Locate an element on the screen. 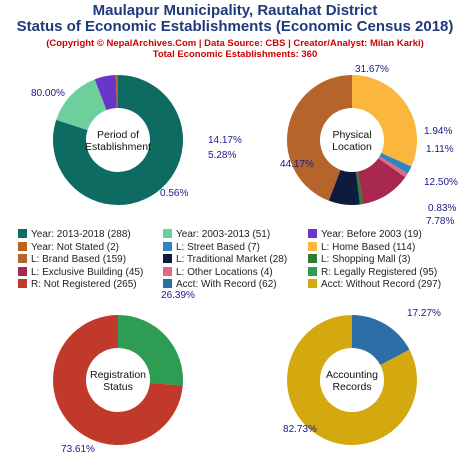 This screenshot has height=470, width=470. pie-slice is located at coordinates (319, 138).